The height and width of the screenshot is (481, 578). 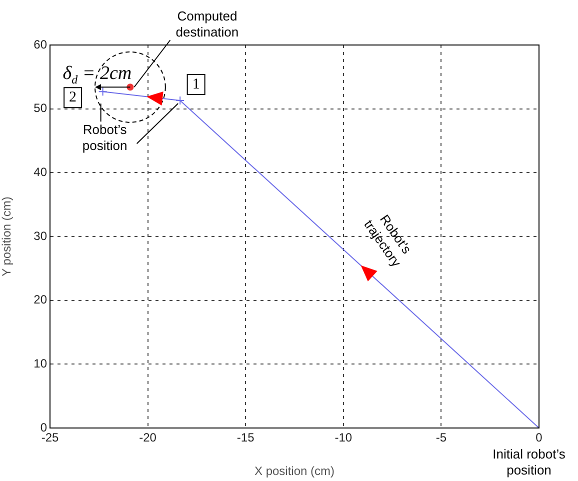 What do you see at coordinates (41, 235) in the screenshot?
I see `y-tick-label: 30` at bounding box center [41, 235].